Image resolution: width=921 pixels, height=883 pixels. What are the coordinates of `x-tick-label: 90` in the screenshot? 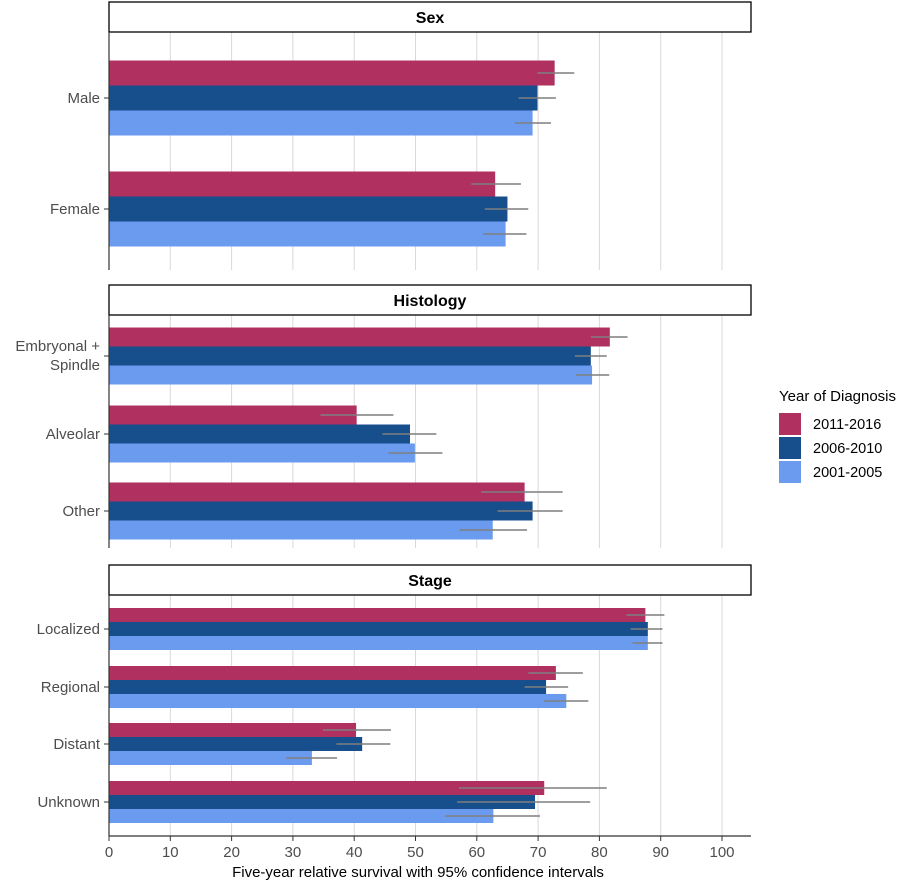 It's located at (660, 852).